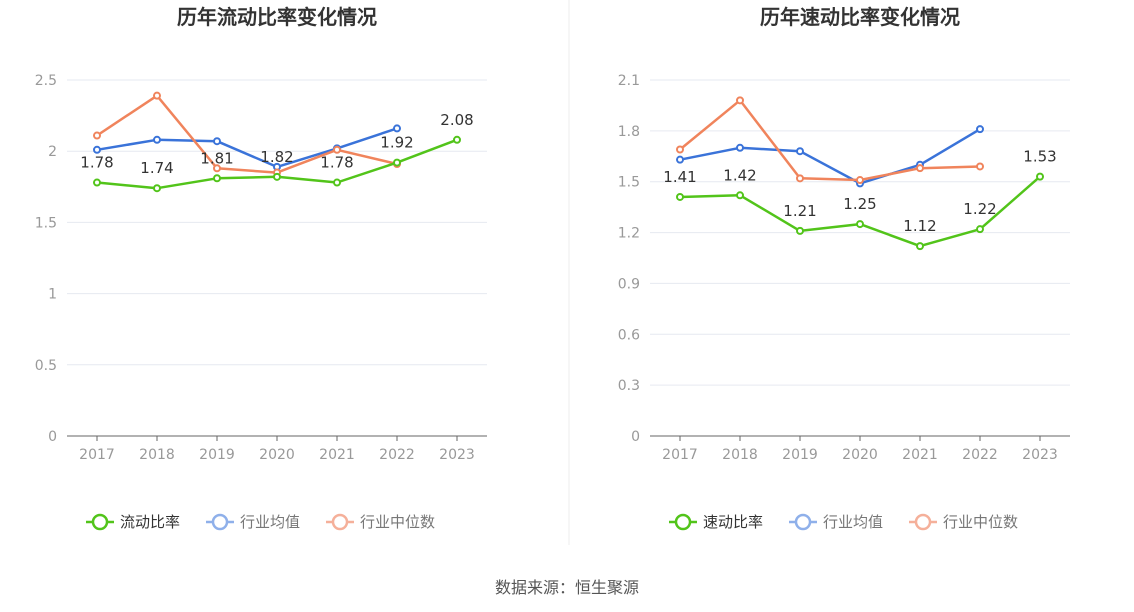 This screenshot has width=1134, height=612. I want to click on legend-item-main: 流动比率, so click(133, 522).